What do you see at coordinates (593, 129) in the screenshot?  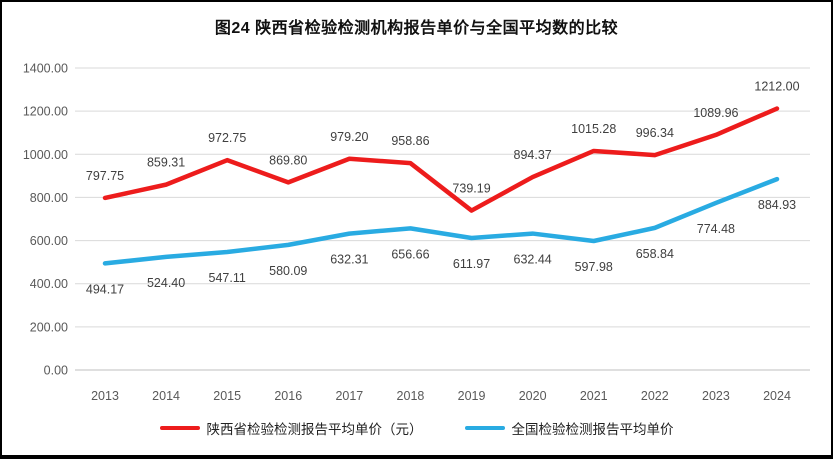 I see `data-label: 1015.28` at bounding box center [593, 129].